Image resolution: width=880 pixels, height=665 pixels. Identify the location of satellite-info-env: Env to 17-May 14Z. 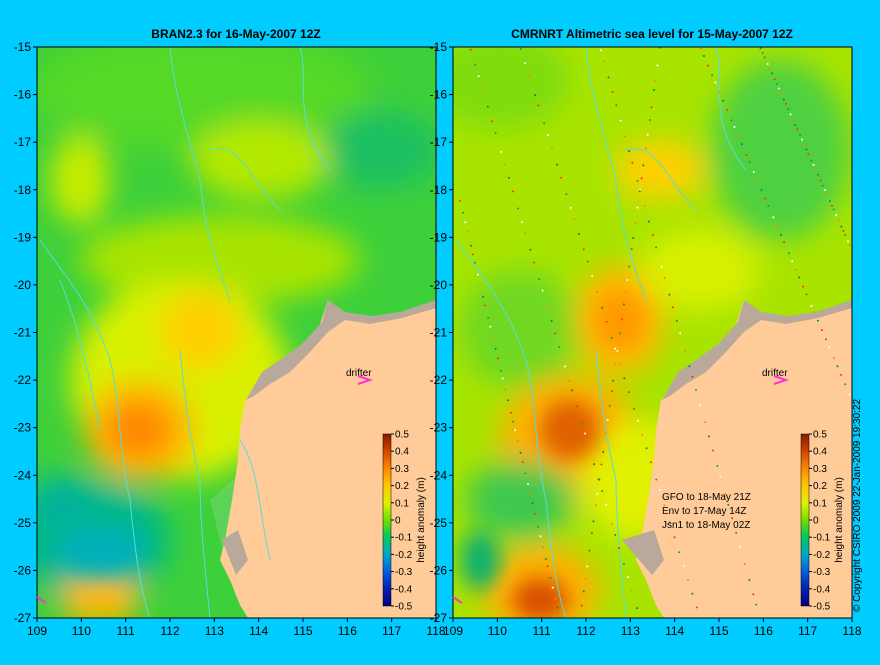
(704, 511).